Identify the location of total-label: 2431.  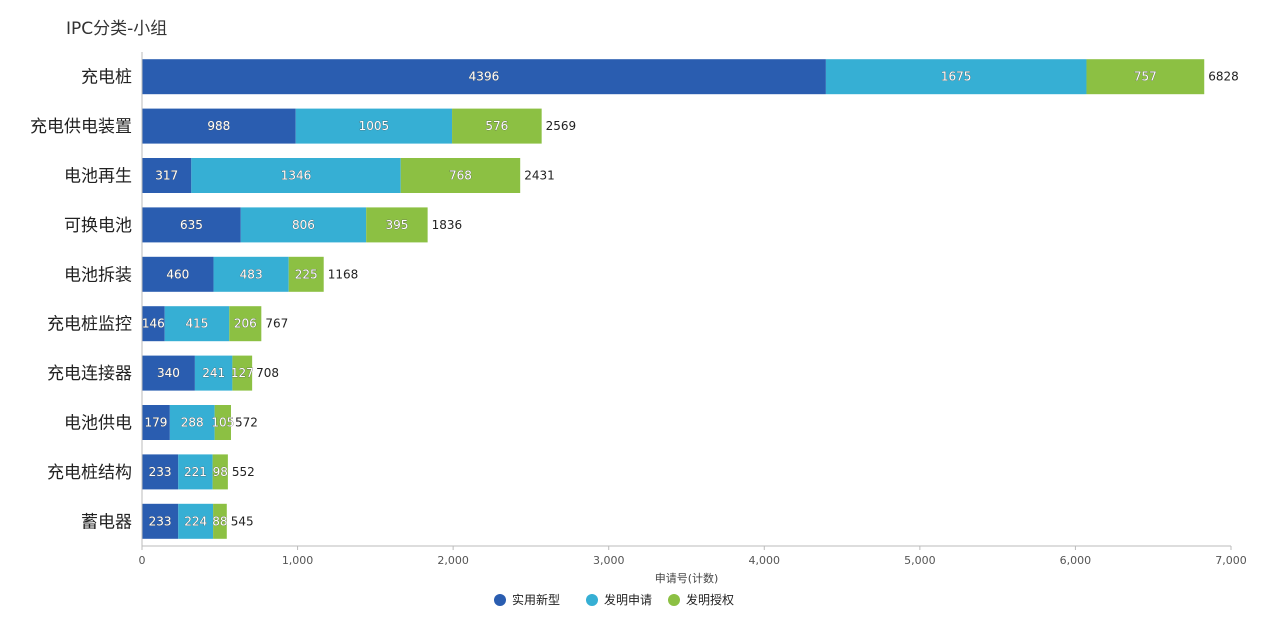
(539, 176).